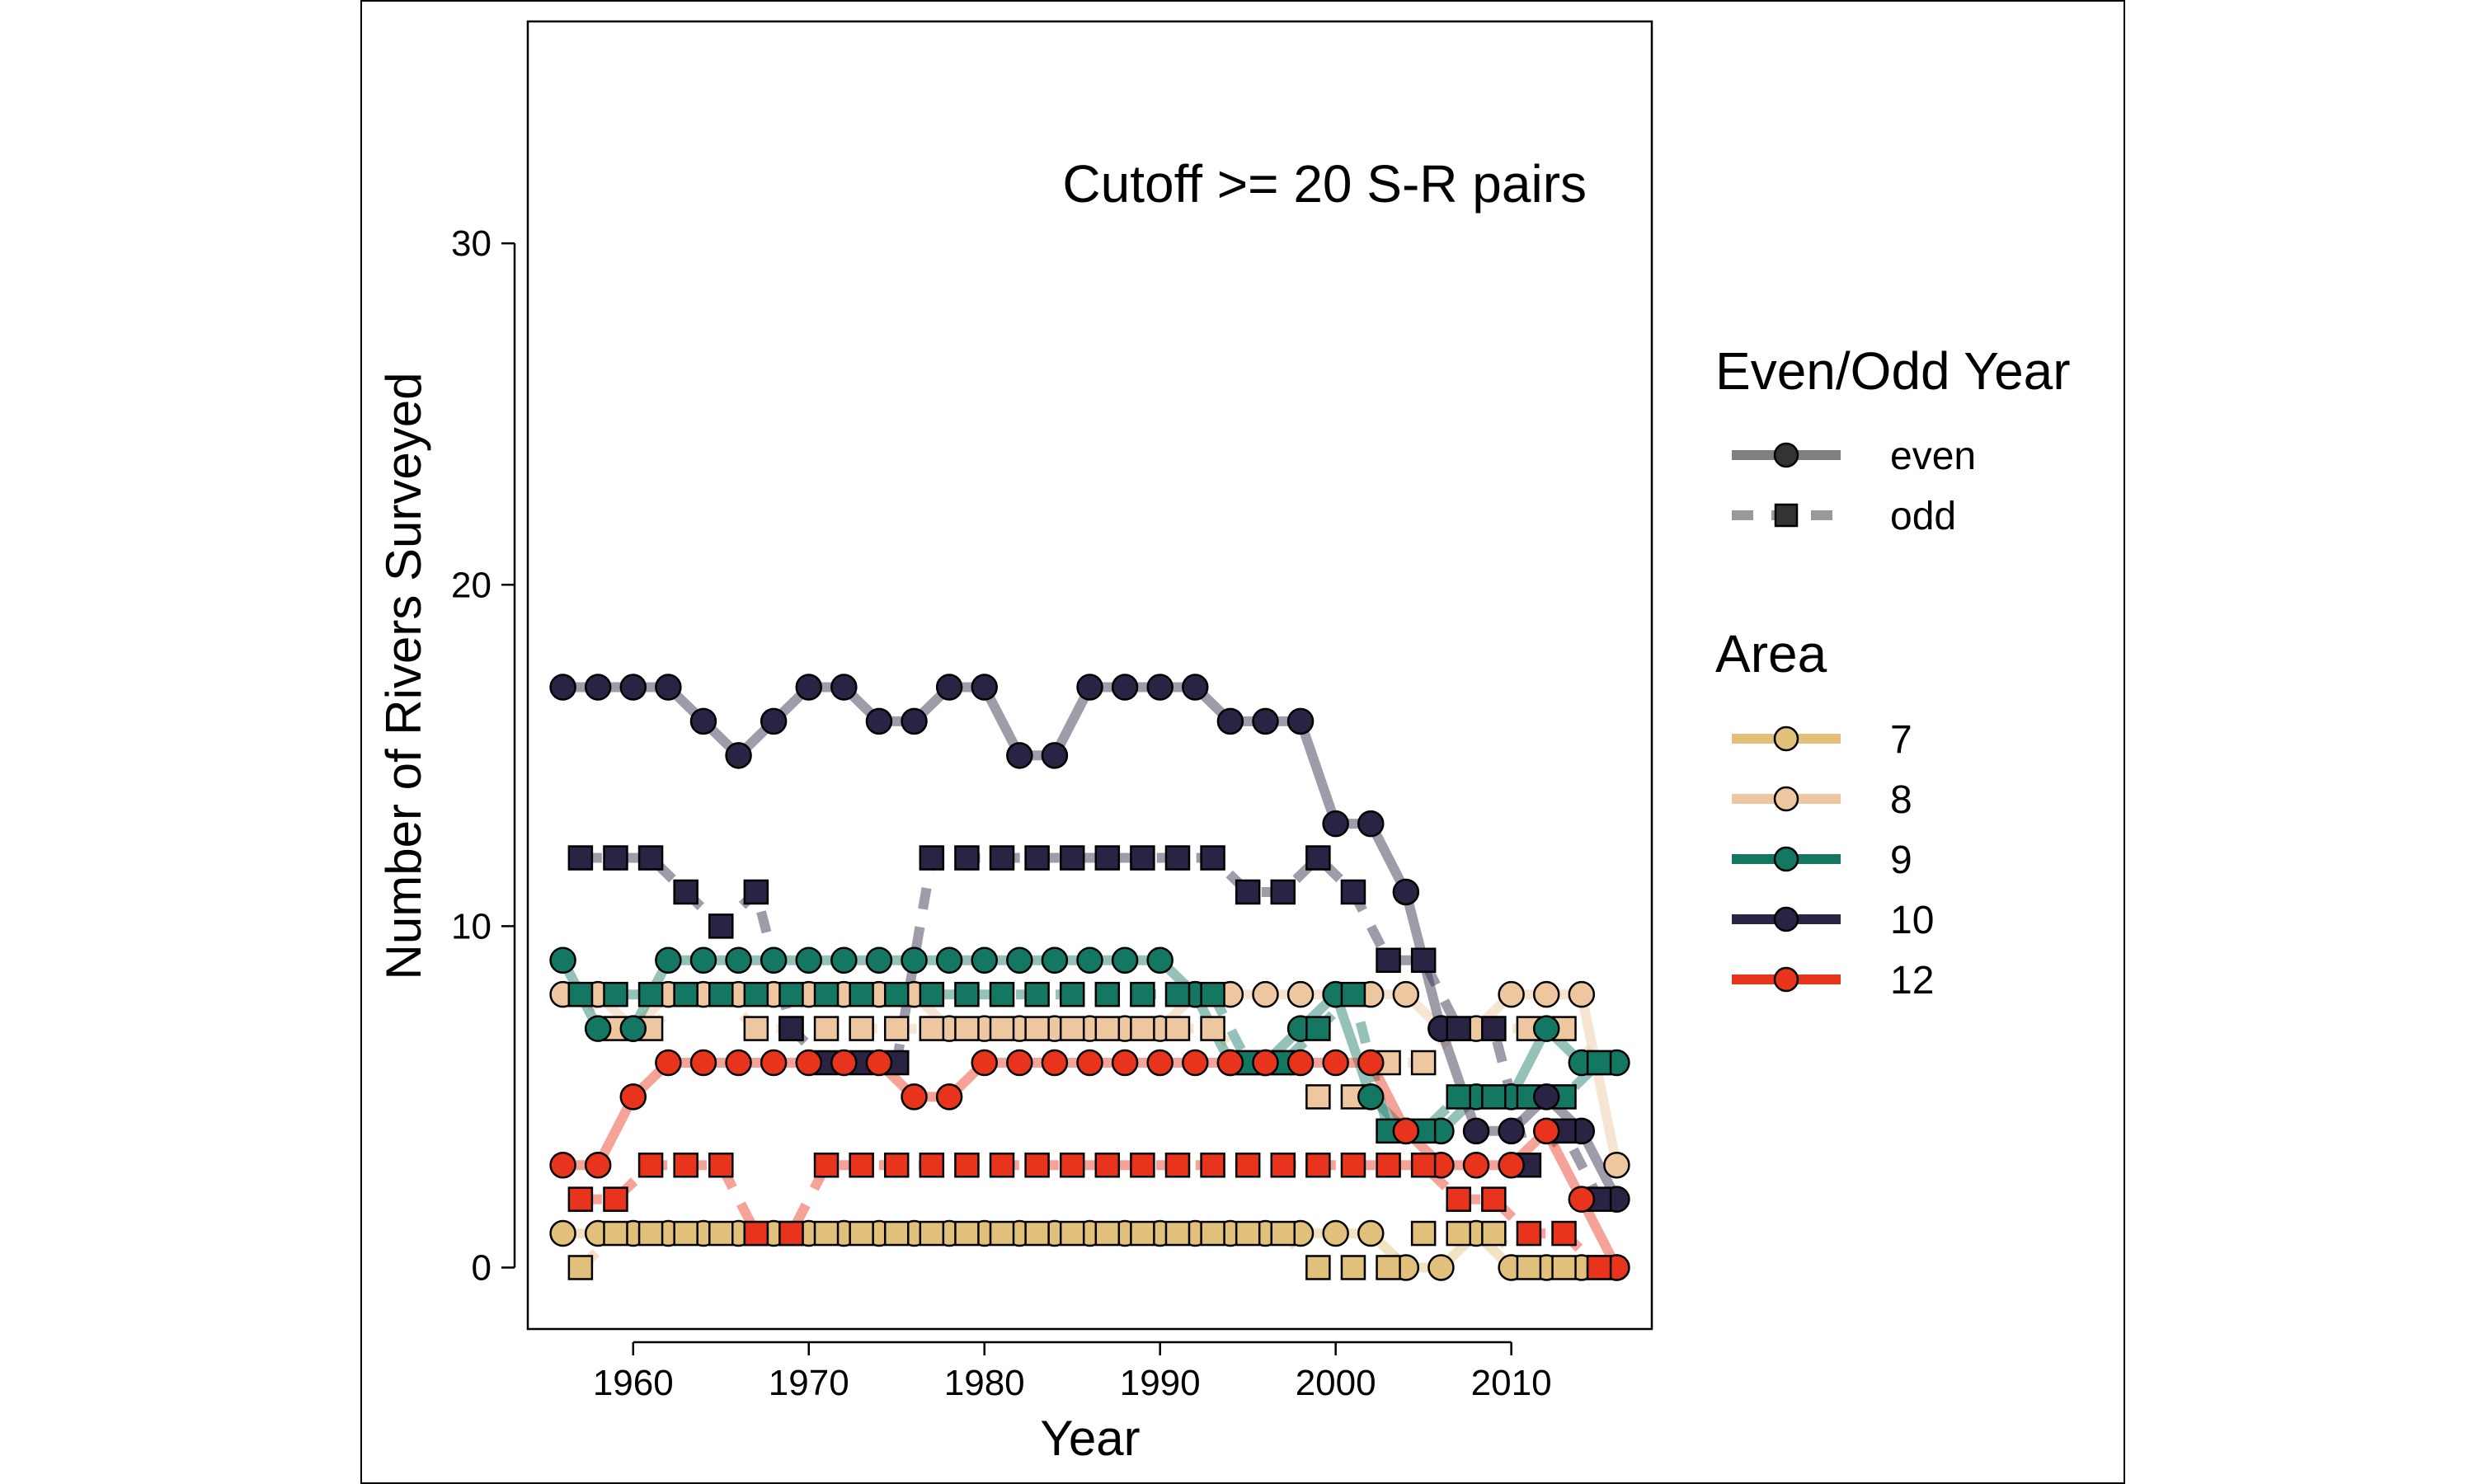 The width and height of the screenshot is (2474, 1484). Describe the element at coordinates (1265, 1063) in the screenshot. I see `point-area-12-1996` at that location.